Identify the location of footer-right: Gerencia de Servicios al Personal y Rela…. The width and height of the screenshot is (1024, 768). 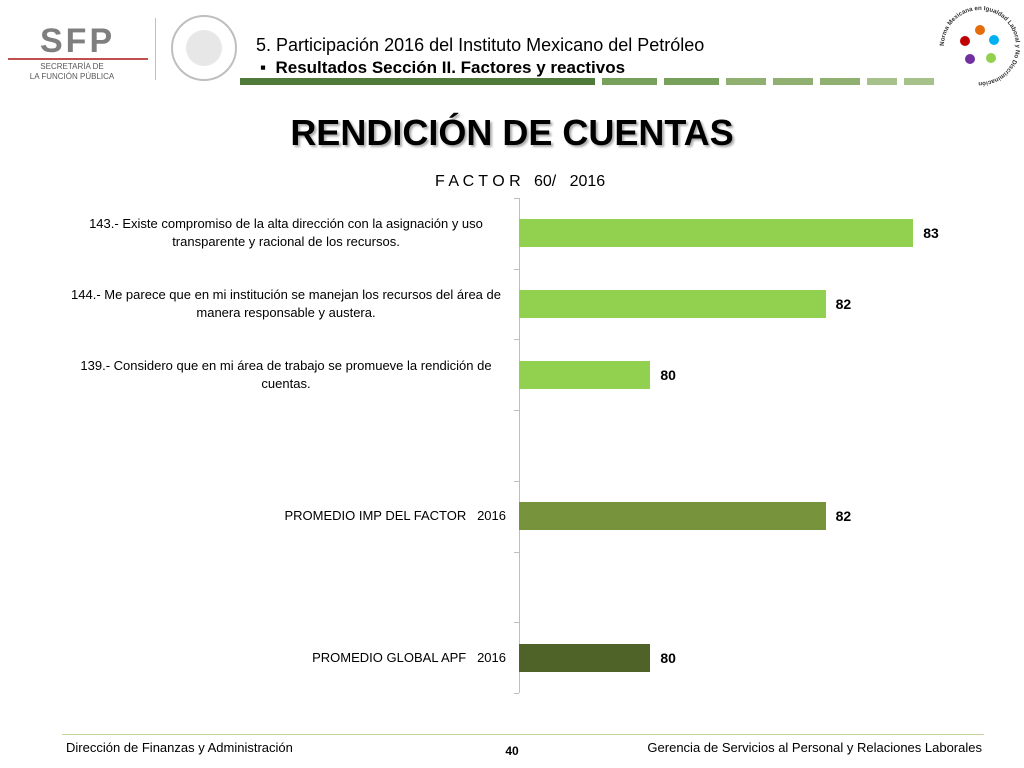
(814, 747).